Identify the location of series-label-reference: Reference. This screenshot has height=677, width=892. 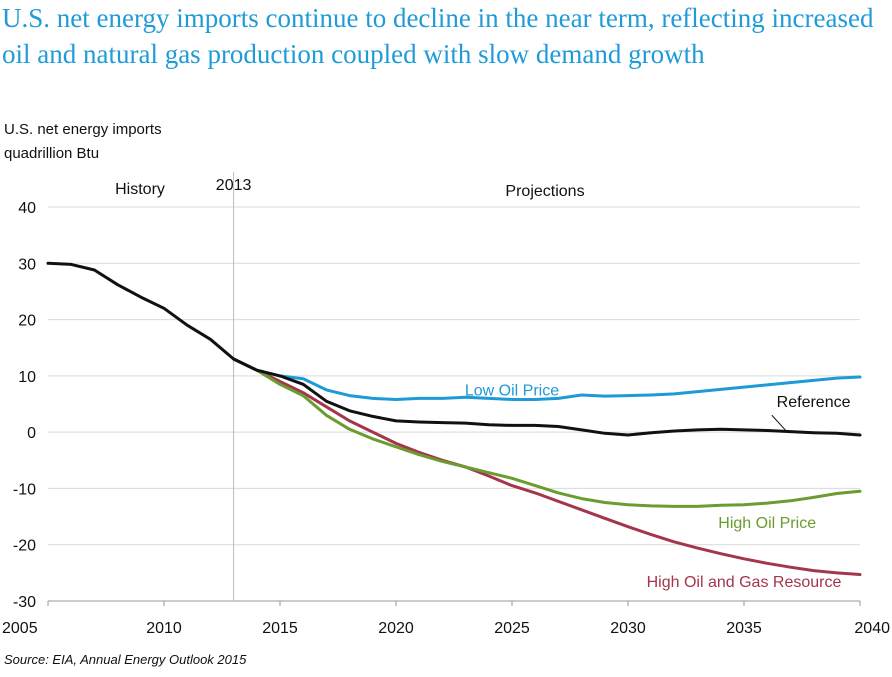
(814, 402).